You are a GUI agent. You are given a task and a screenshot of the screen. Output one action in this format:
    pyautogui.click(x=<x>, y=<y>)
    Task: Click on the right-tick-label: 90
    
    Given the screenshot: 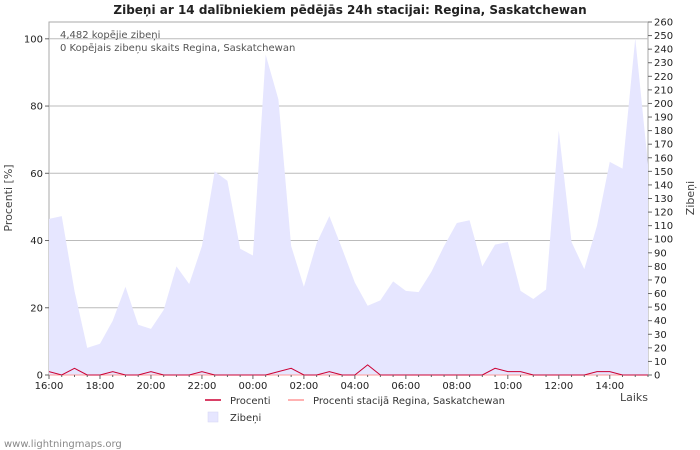 What is the action you would take?
    pyautogui.click(x=660, y=253)
    